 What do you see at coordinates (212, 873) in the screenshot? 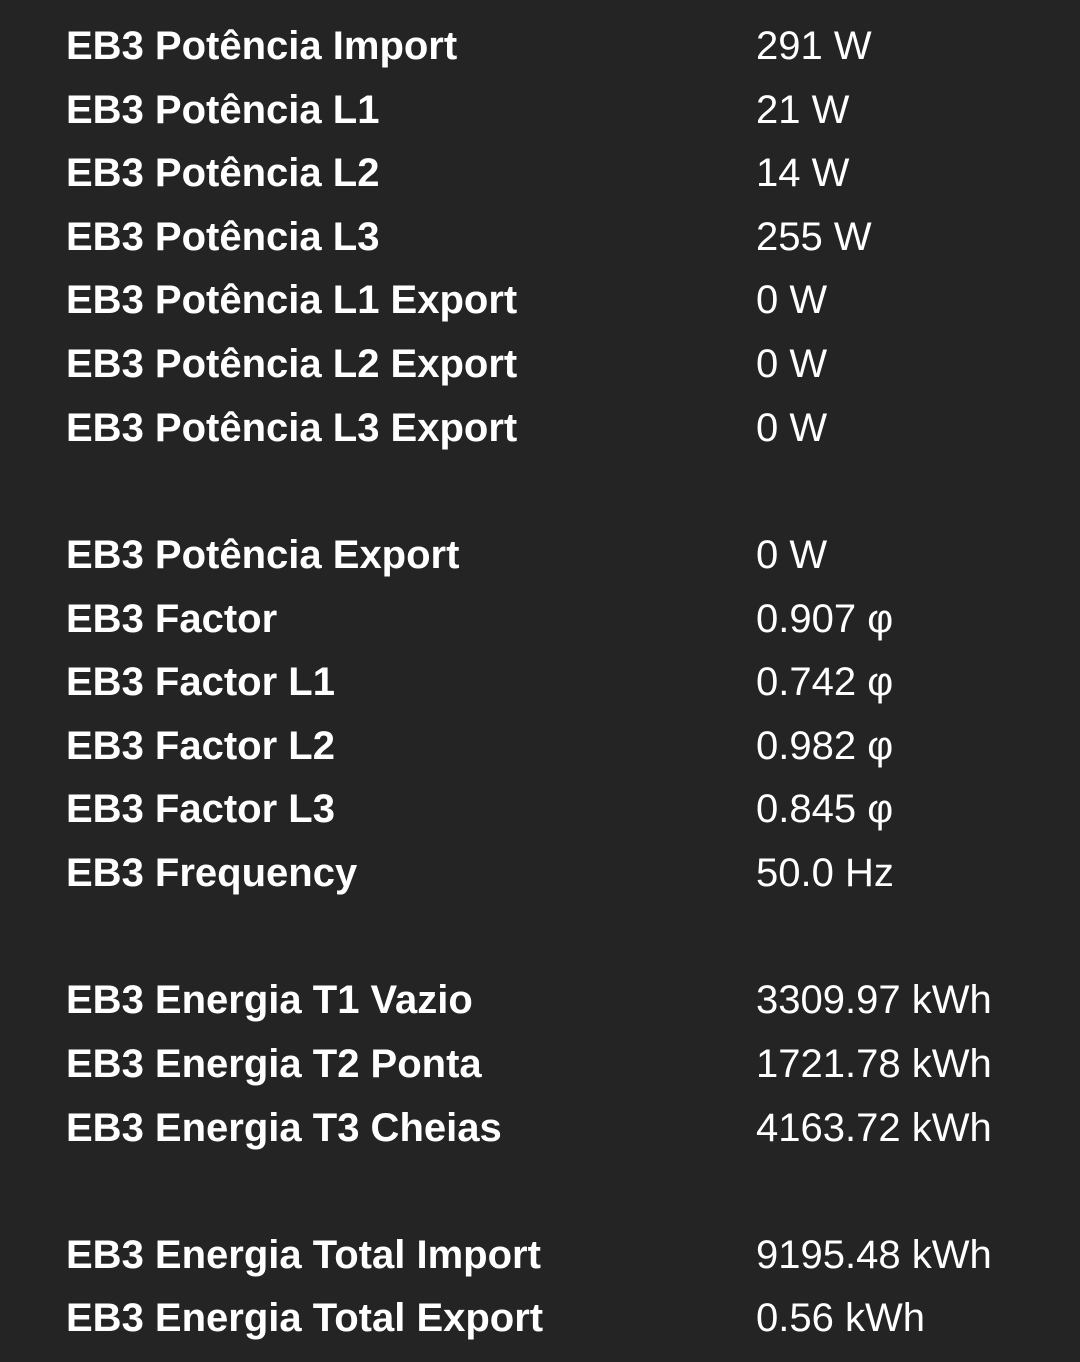
I see `sensor-label: EB3 Frequency` at bounding box center [212, 873].